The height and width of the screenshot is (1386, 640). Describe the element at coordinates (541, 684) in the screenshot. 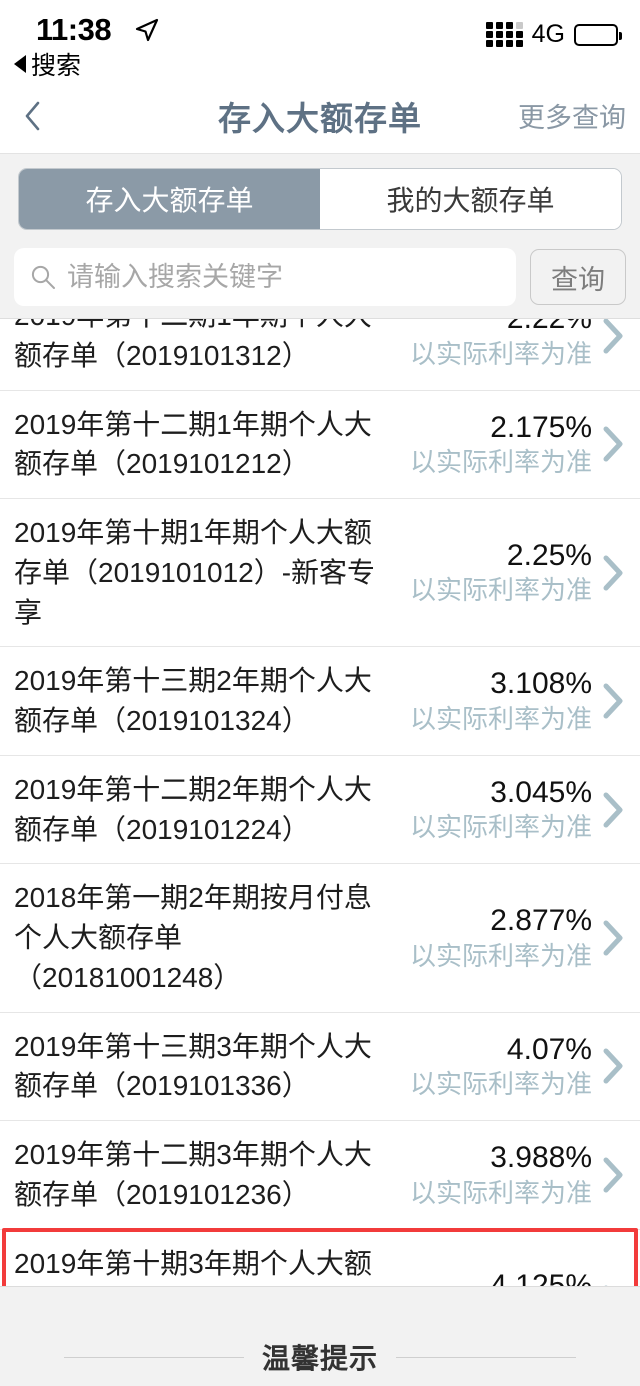

I see `product-rate: 3.108%` at that location.